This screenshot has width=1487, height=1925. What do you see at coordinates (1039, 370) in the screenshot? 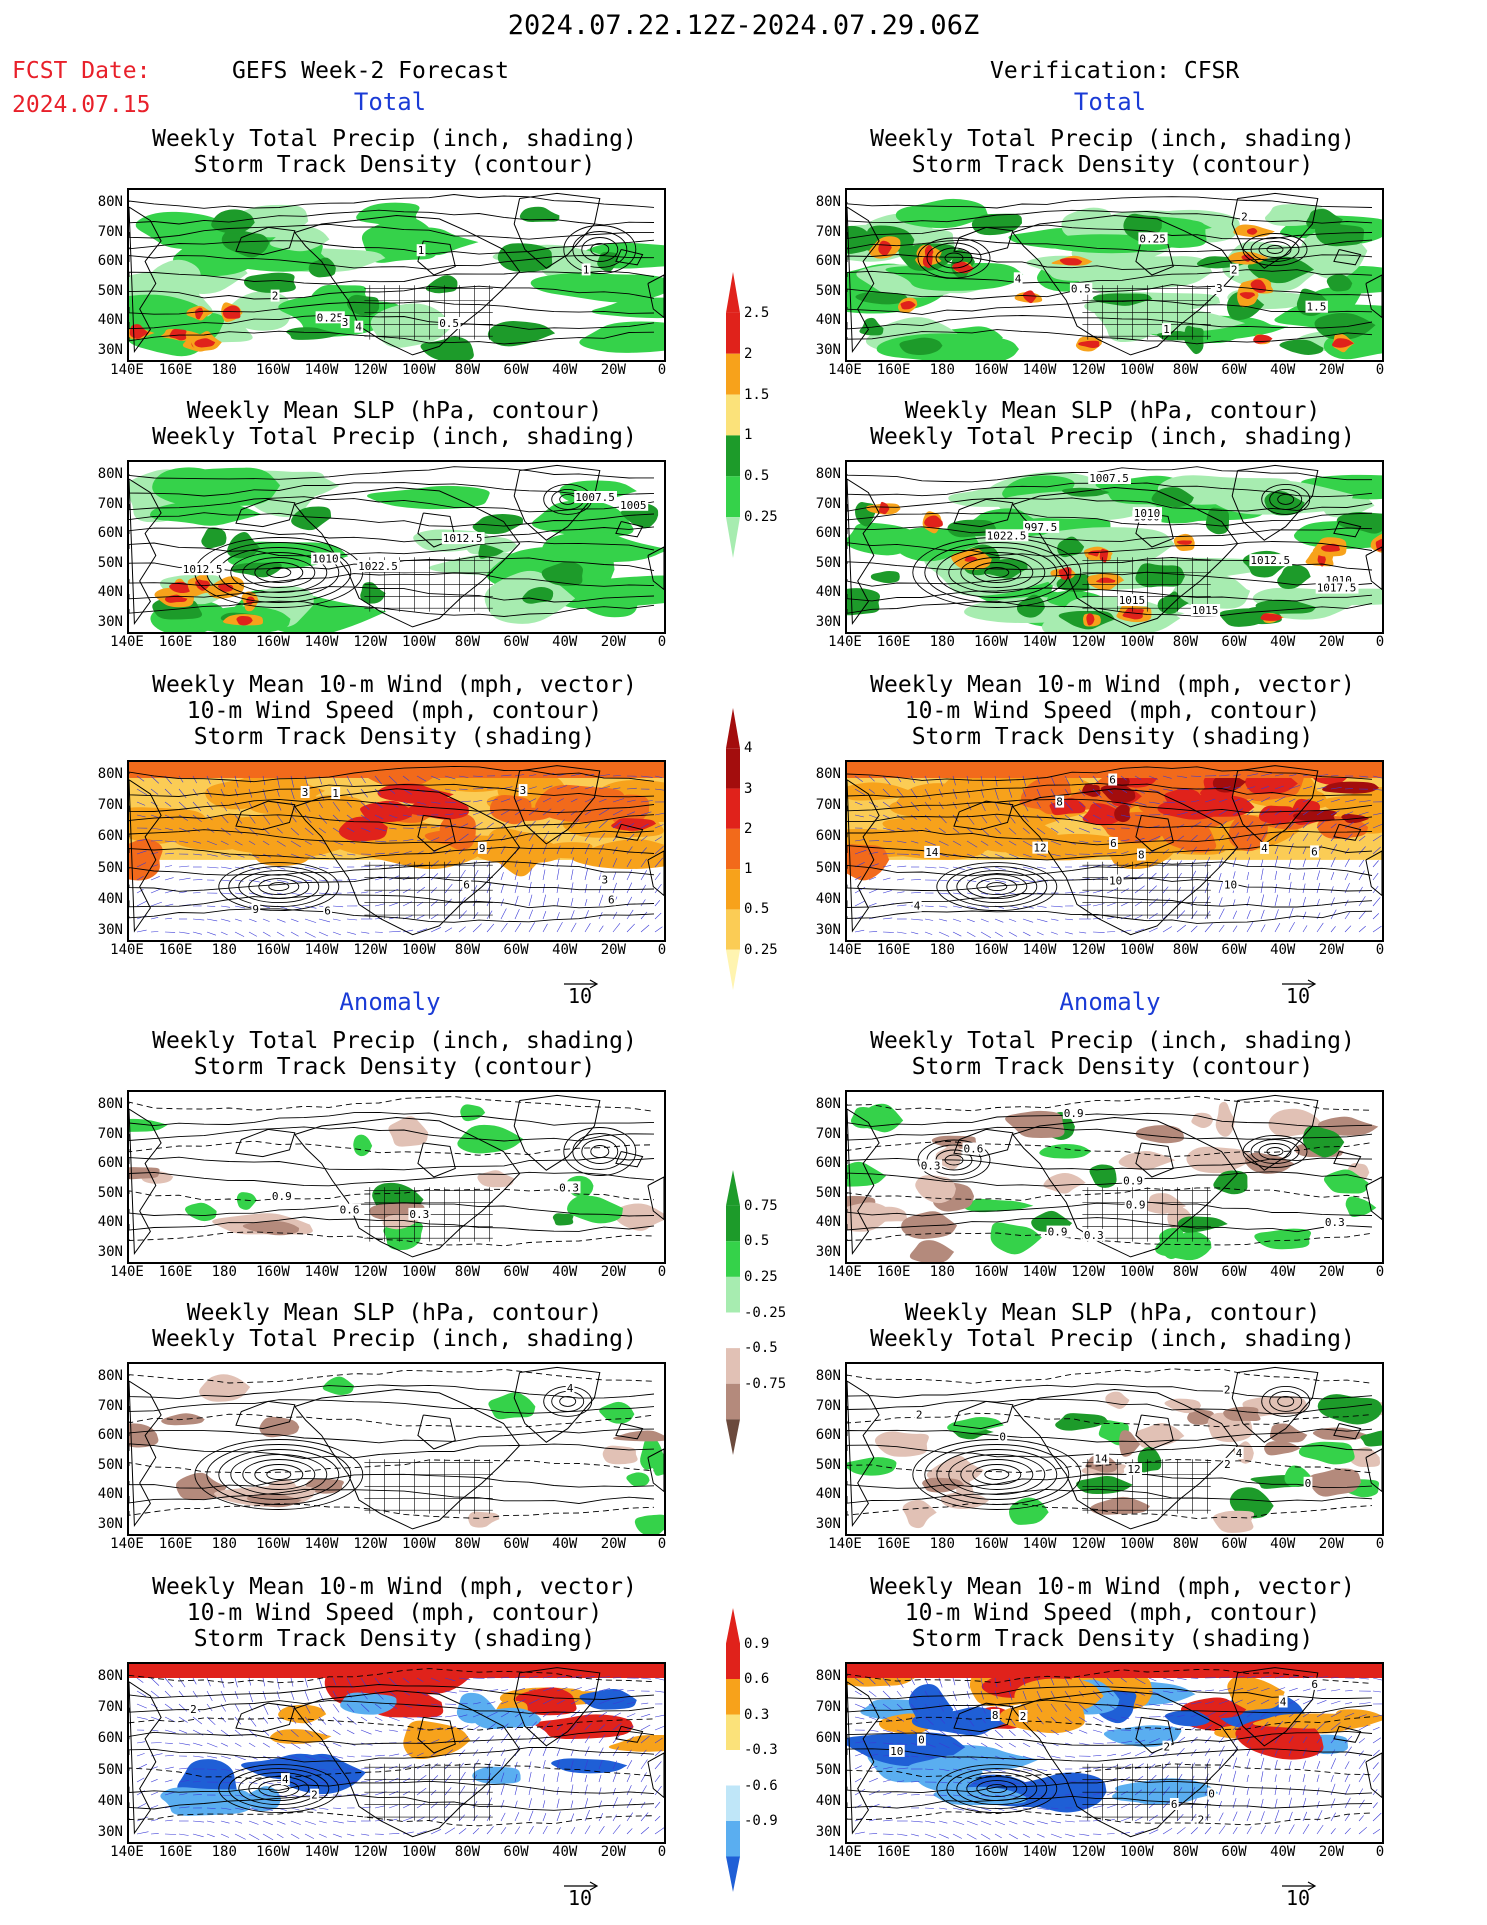
I see `lon-tick-label: 140W` at bounding box center [1039, 370].